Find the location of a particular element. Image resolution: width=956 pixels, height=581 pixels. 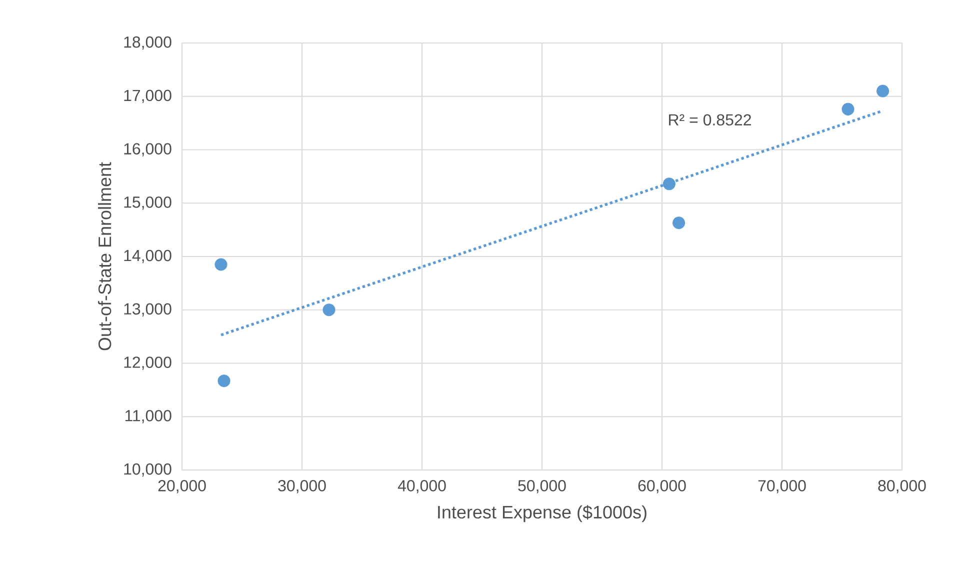

x-tick-label: 50,000 is located at coordinates (542, 487).